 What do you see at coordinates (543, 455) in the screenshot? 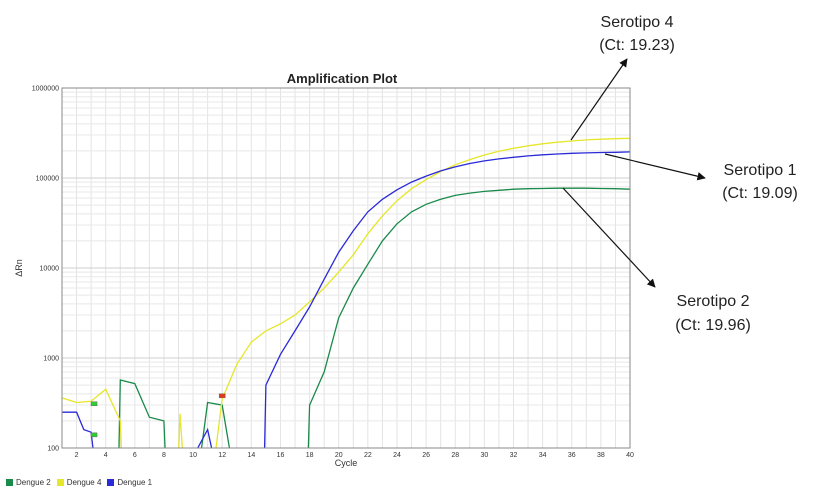
I see `x-tick-label: 34` at bounding box center [543, 455].